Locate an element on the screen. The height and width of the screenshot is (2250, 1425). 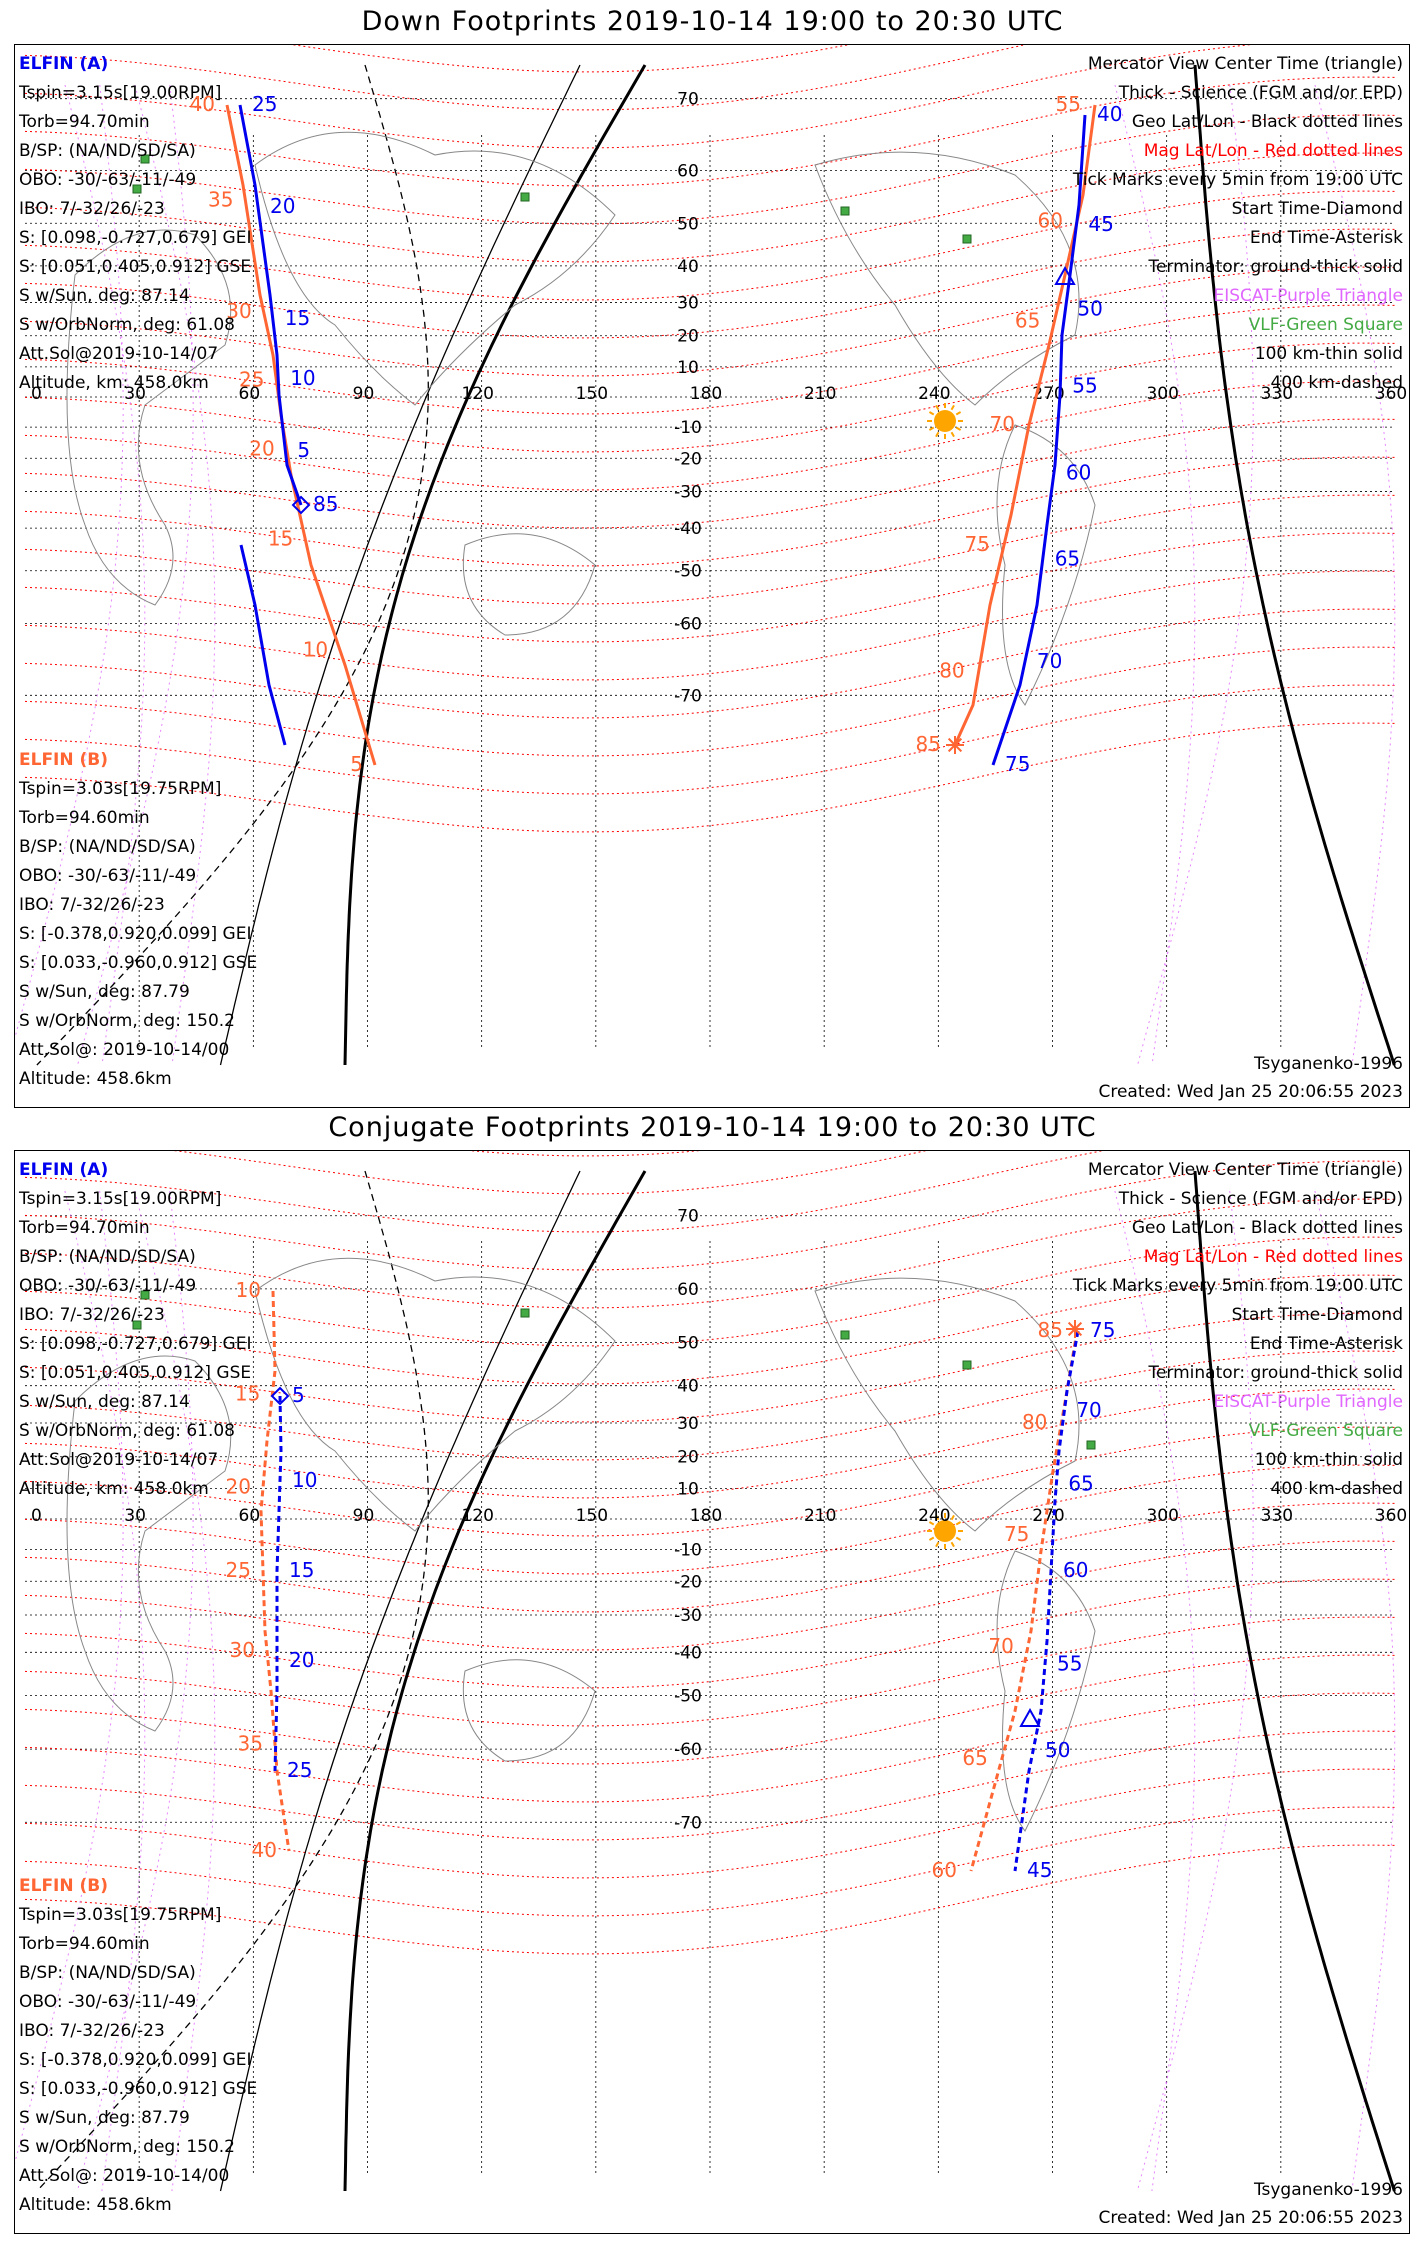
elfin-a-tick-label: 40 is located at coordinates (1109, 114).